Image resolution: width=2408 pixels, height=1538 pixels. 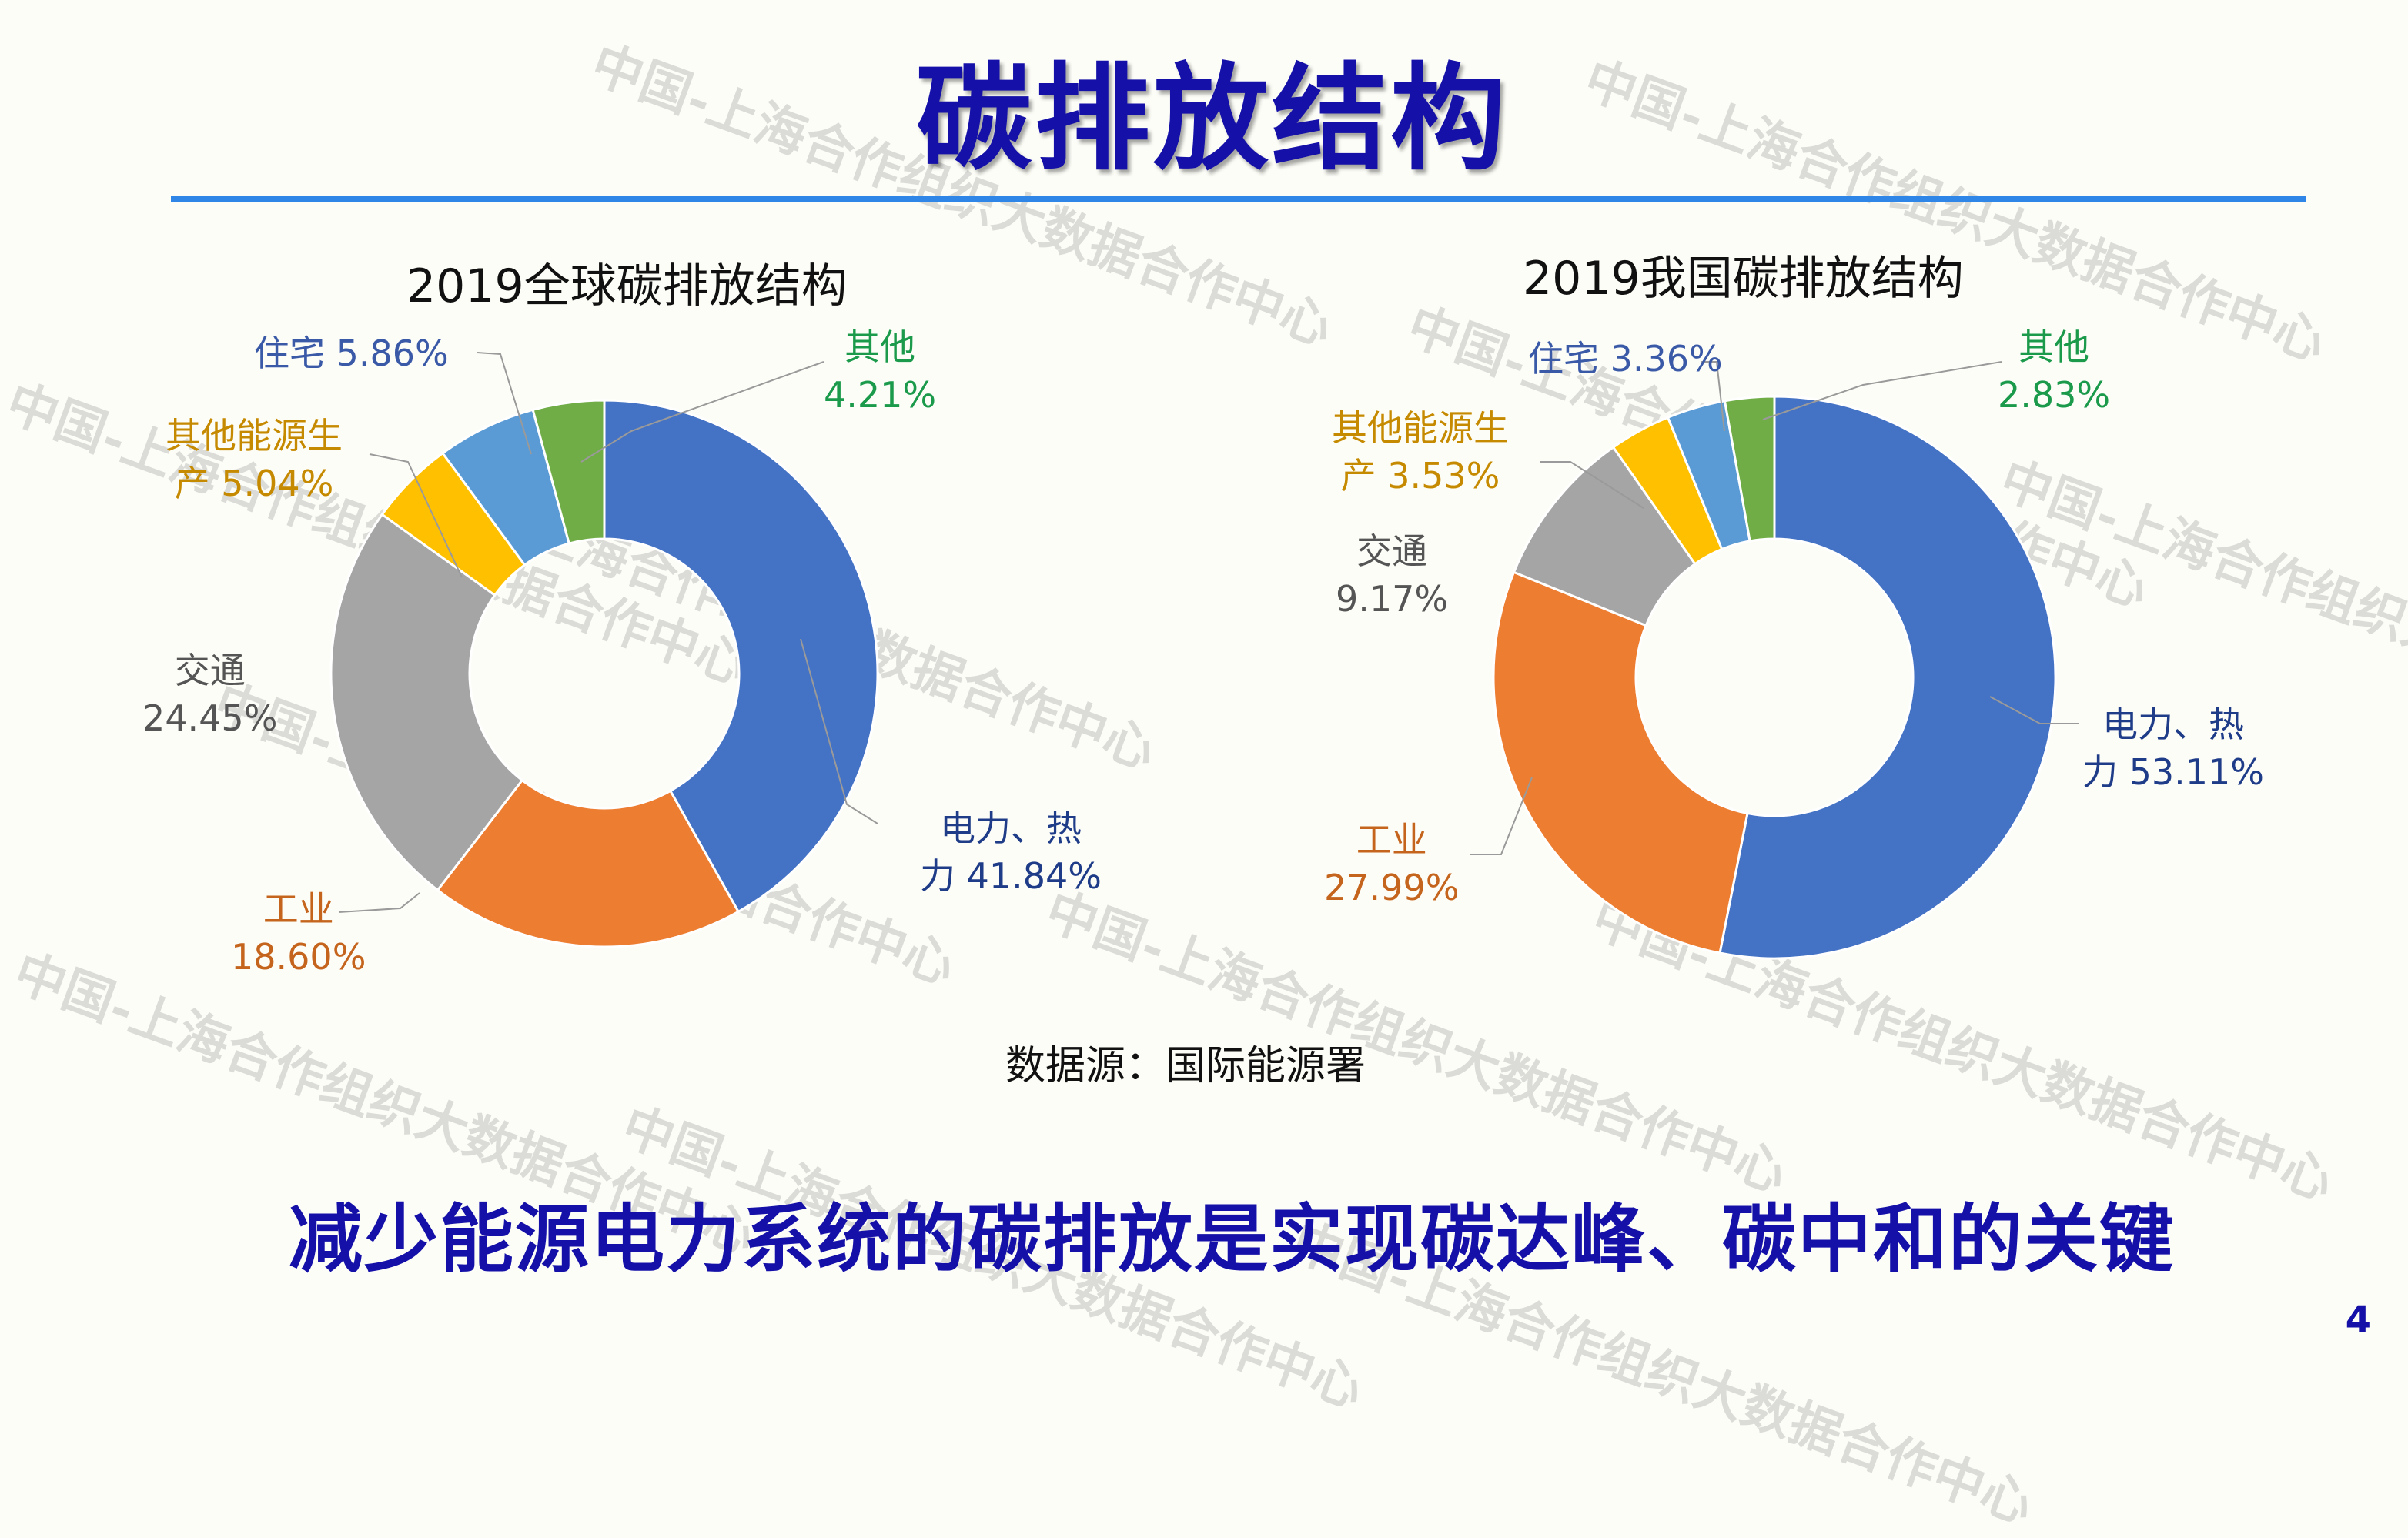 What do you see at coordinates (298, 957) in the screenshot?
I see `data-label-line: 18.60%` at bounding box center [298, 957].